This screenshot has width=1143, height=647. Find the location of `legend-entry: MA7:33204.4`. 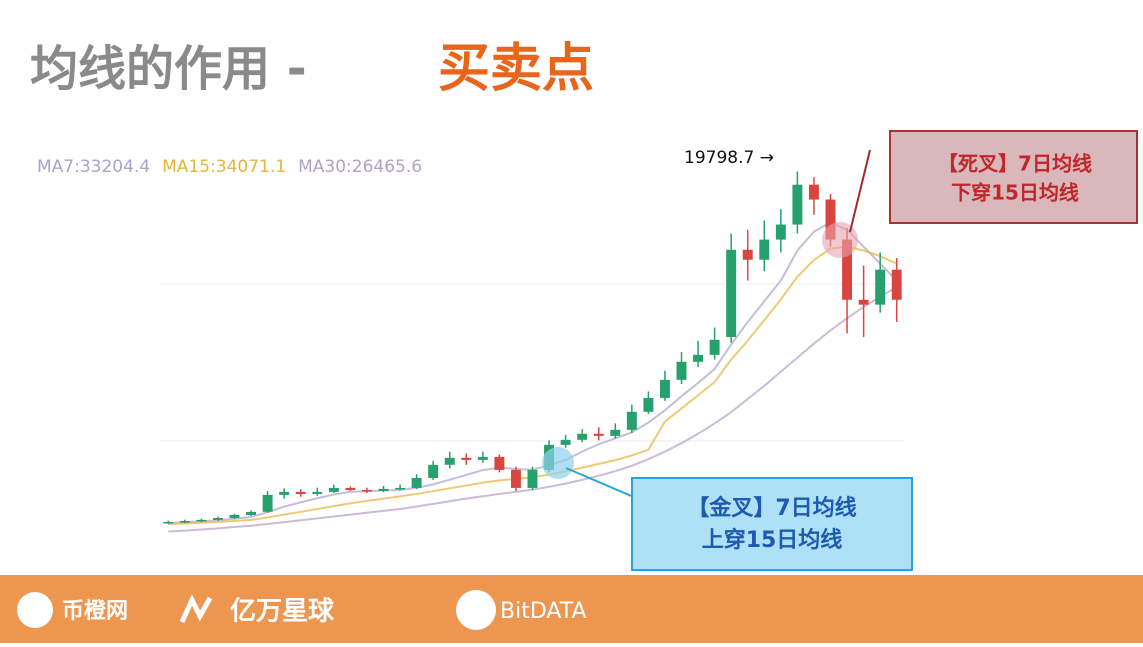

legend-entry: MA7:33204.4 is located at coordinates (93, 167).